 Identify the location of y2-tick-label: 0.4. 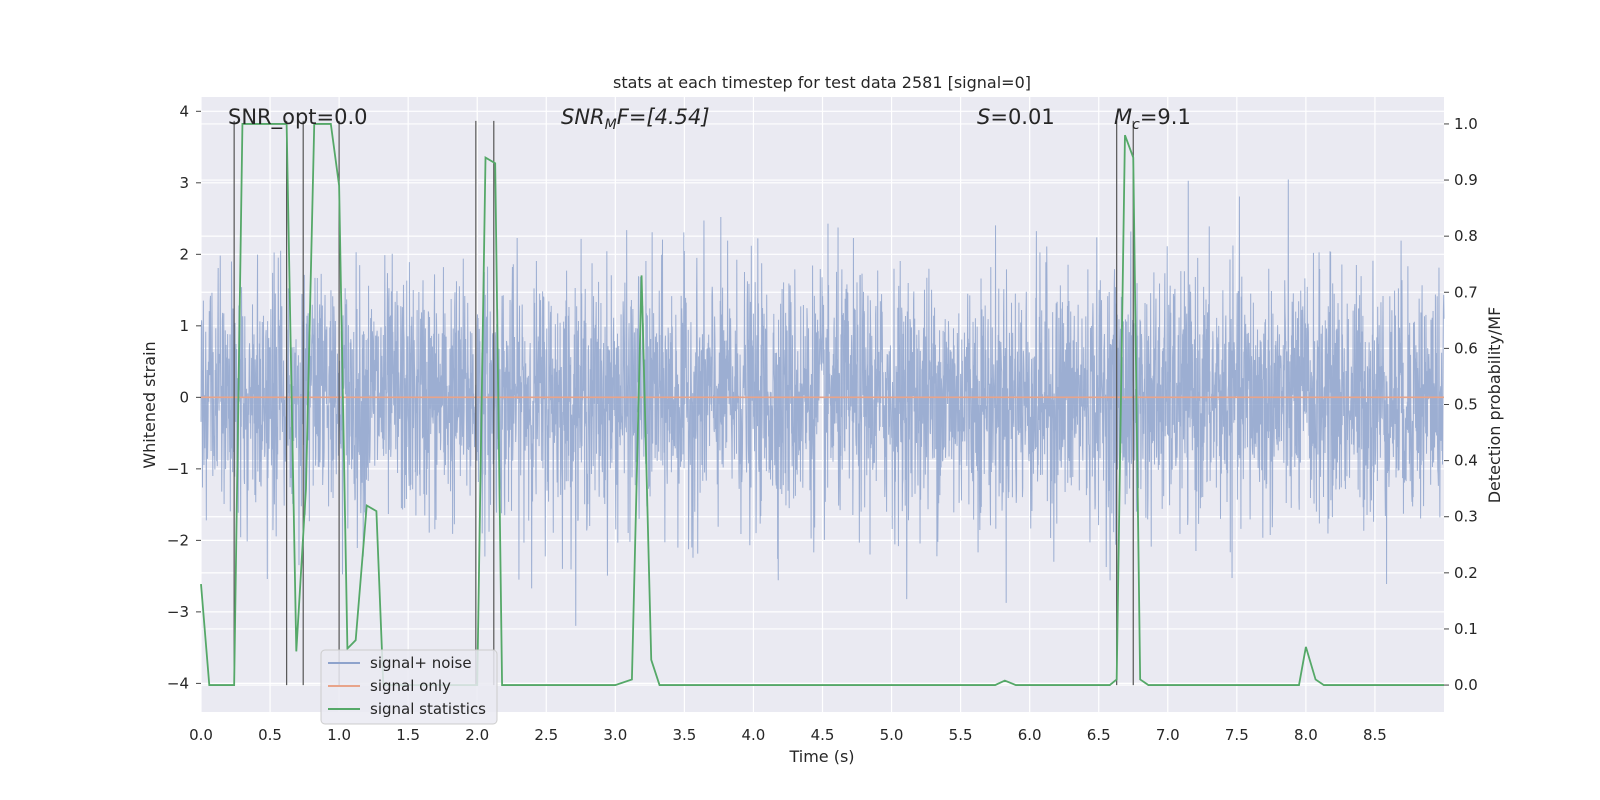
(1466, 461).